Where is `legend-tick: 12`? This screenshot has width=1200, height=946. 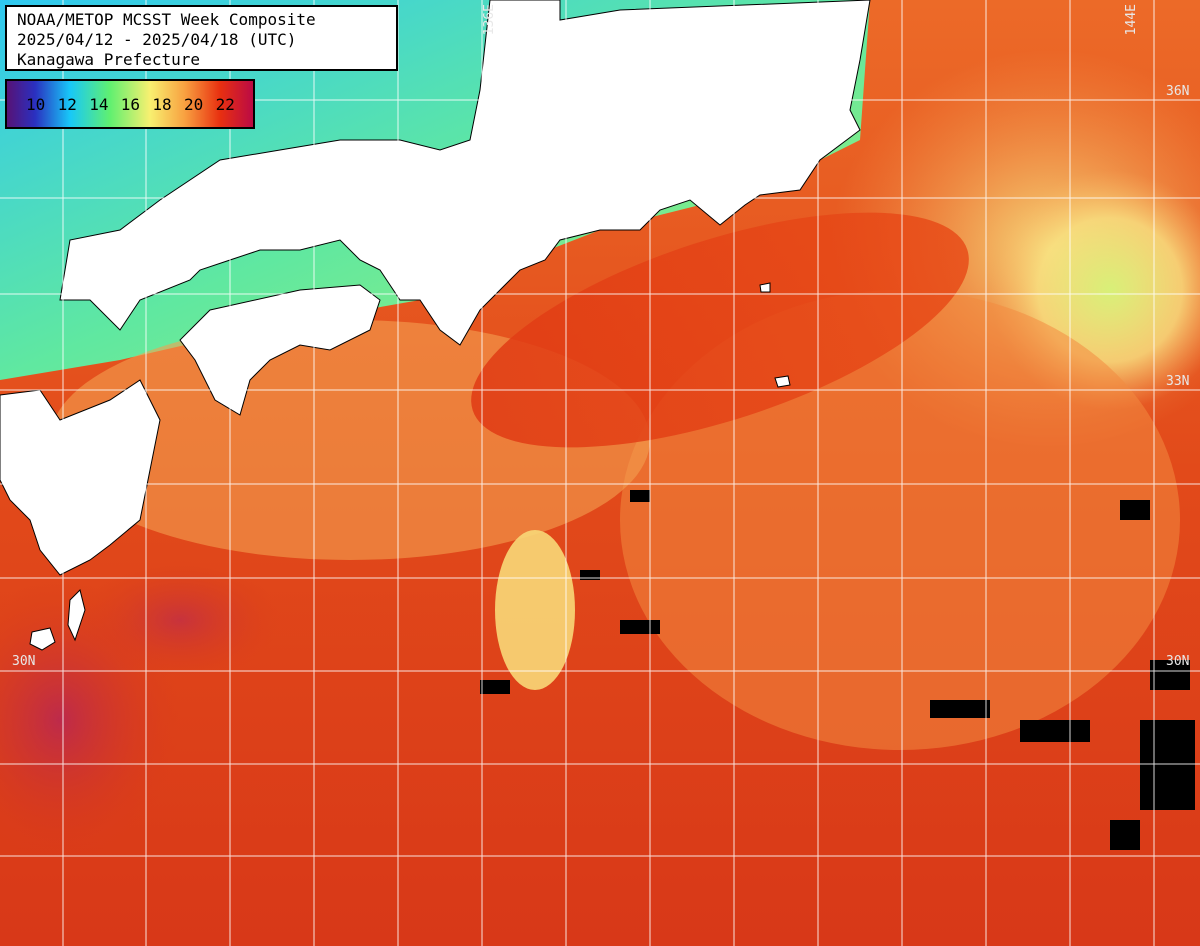 legend-tick: 12 is located at coordinates (67, 104).